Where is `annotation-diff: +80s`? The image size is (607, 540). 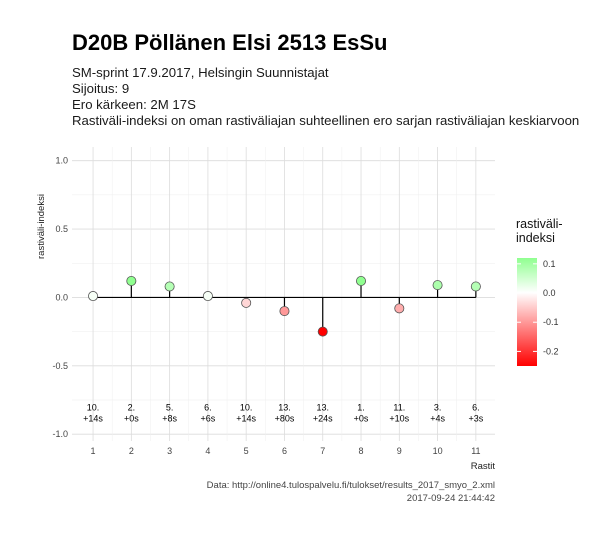 annotation-diff: +80s is located at coordinates (285, 418).